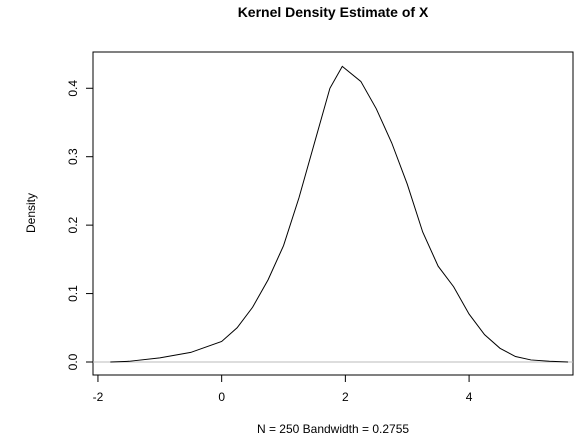 This screenshot has height=441, width=574. I want to click on x-axis-label: N = 250 Bandwidth = 0.2755, so click(333, 429).